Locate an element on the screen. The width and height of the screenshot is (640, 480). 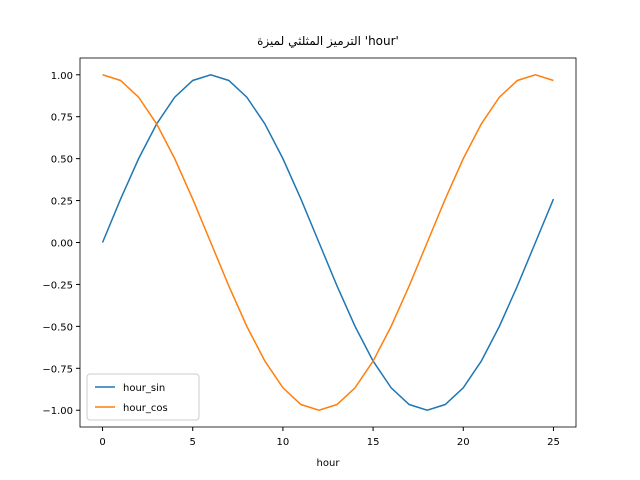
chart-title: الترميز المثلثي لميزة 'hour' is located at coordinates (328, 41).